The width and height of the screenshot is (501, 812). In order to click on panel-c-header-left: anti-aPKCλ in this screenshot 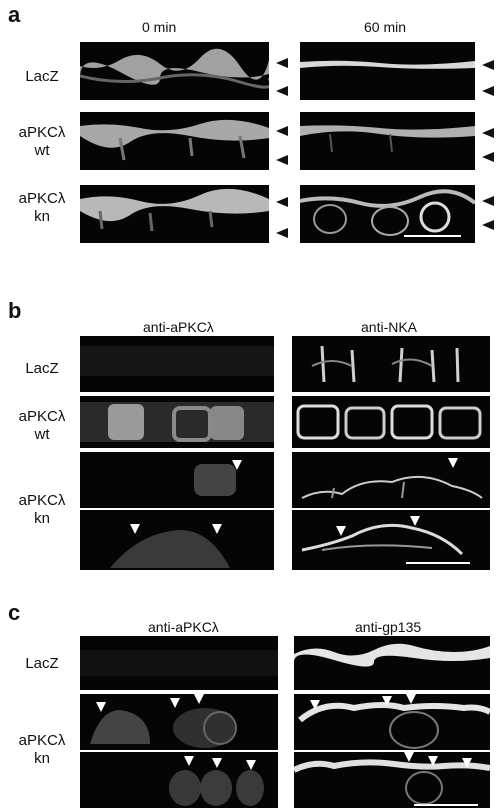, I will do `click(183, 627)`.